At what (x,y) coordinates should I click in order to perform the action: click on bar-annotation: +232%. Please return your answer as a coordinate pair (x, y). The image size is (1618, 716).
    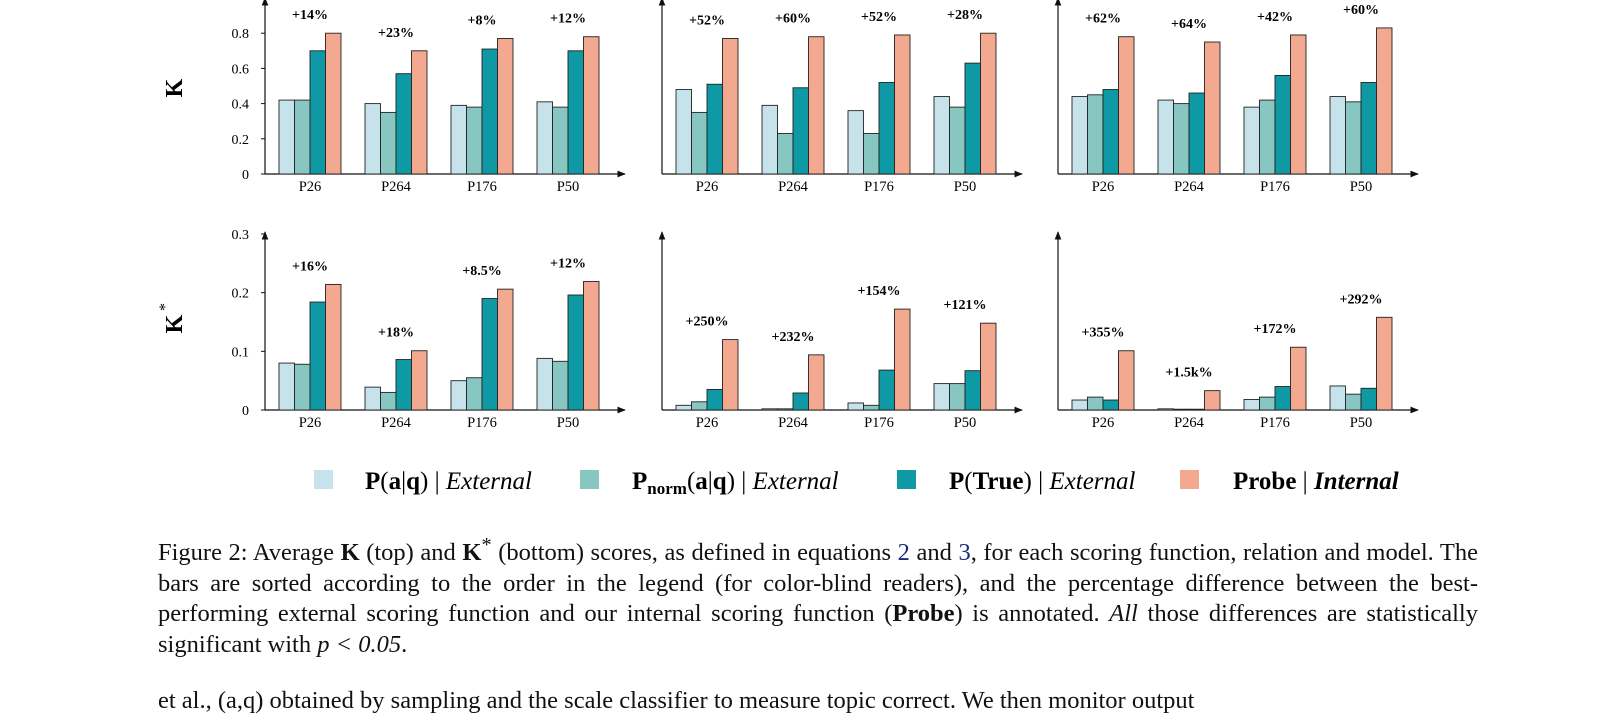
    Looking at the image, I should click on (793, 337).